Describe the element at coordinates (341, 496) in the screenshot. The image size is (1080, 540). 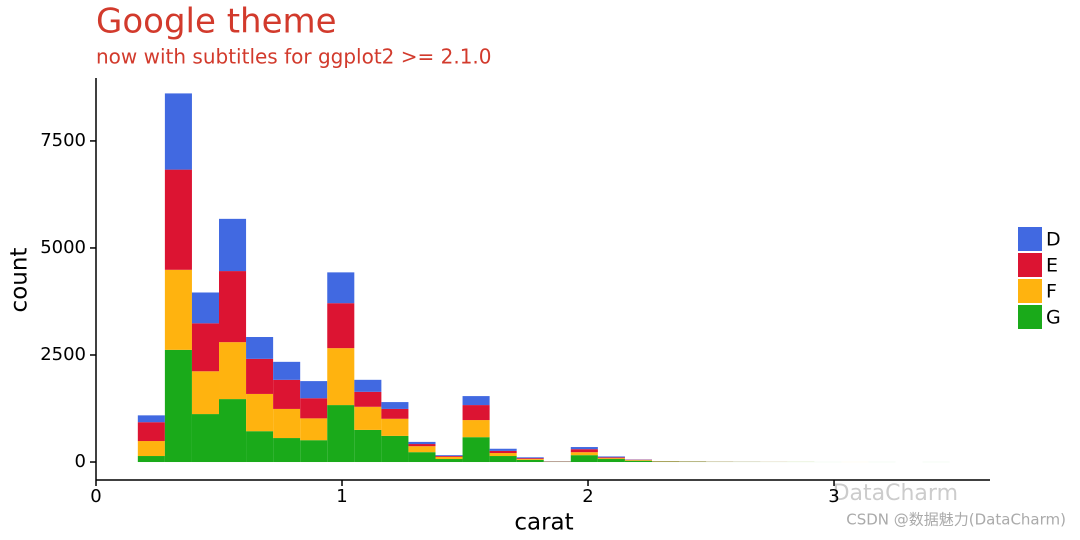
I see `x-tick-label: 1` at that location.